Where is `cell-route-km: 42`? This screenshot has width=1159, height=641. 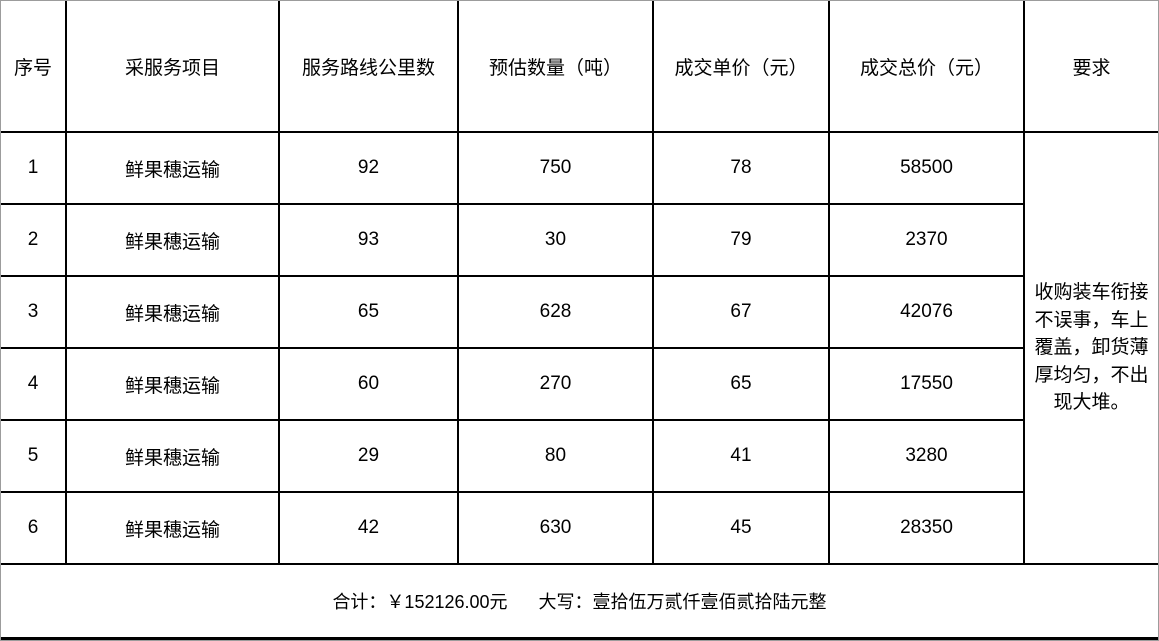
cell-route-km: 42 is located at coordinates (368, 528).